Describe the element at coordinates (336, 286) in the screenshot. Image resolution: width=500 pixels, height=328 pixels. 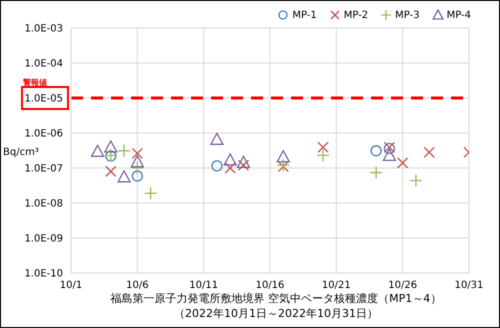
I see `x-tick-label: 10/21` at that location.